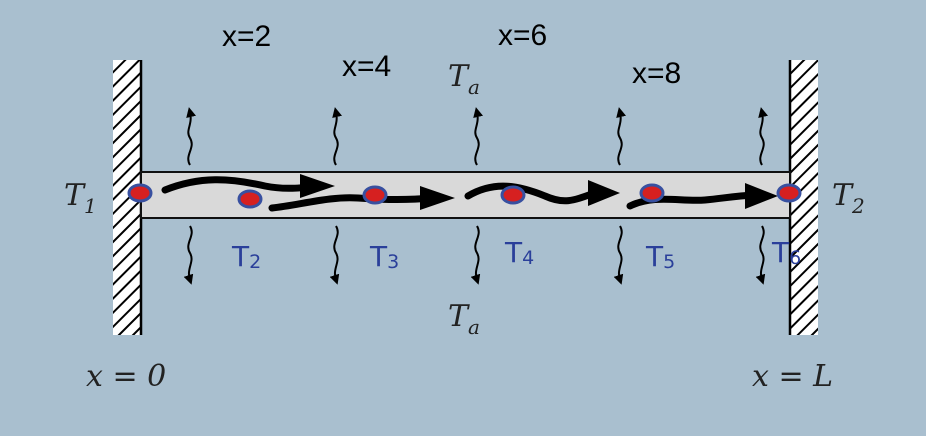 The width and height of the screenshot is (926, 436). What do you see at coordinates (519, 252) in the screenshot?
I see `handwritten-T4: T4` at bounding box center [519, 252].